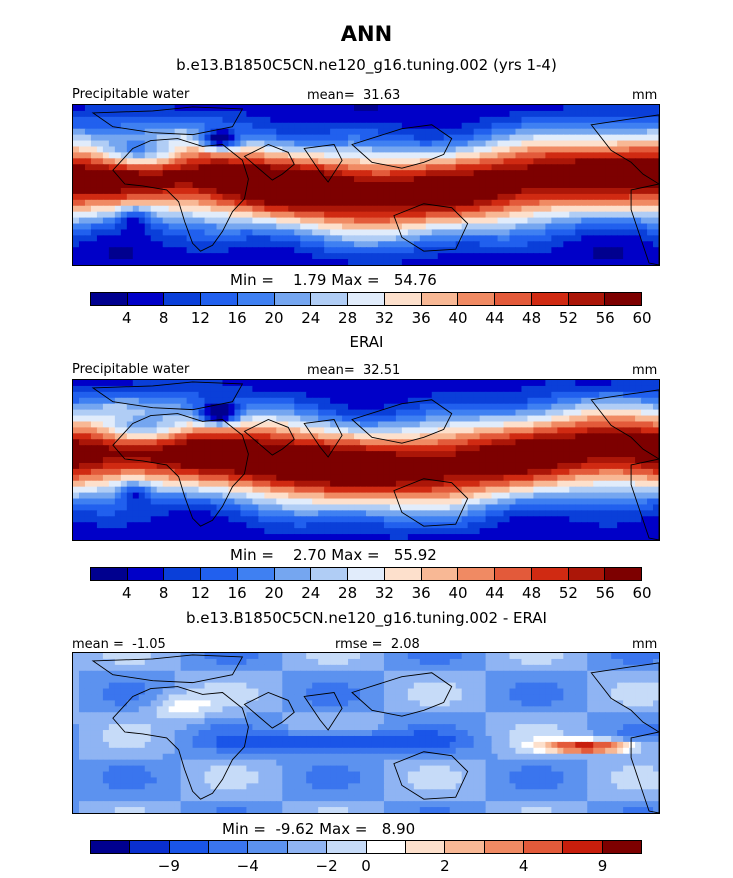 The image size is (733, 878). I want to click on panel2-max-label: Max =, so click(355, 555).